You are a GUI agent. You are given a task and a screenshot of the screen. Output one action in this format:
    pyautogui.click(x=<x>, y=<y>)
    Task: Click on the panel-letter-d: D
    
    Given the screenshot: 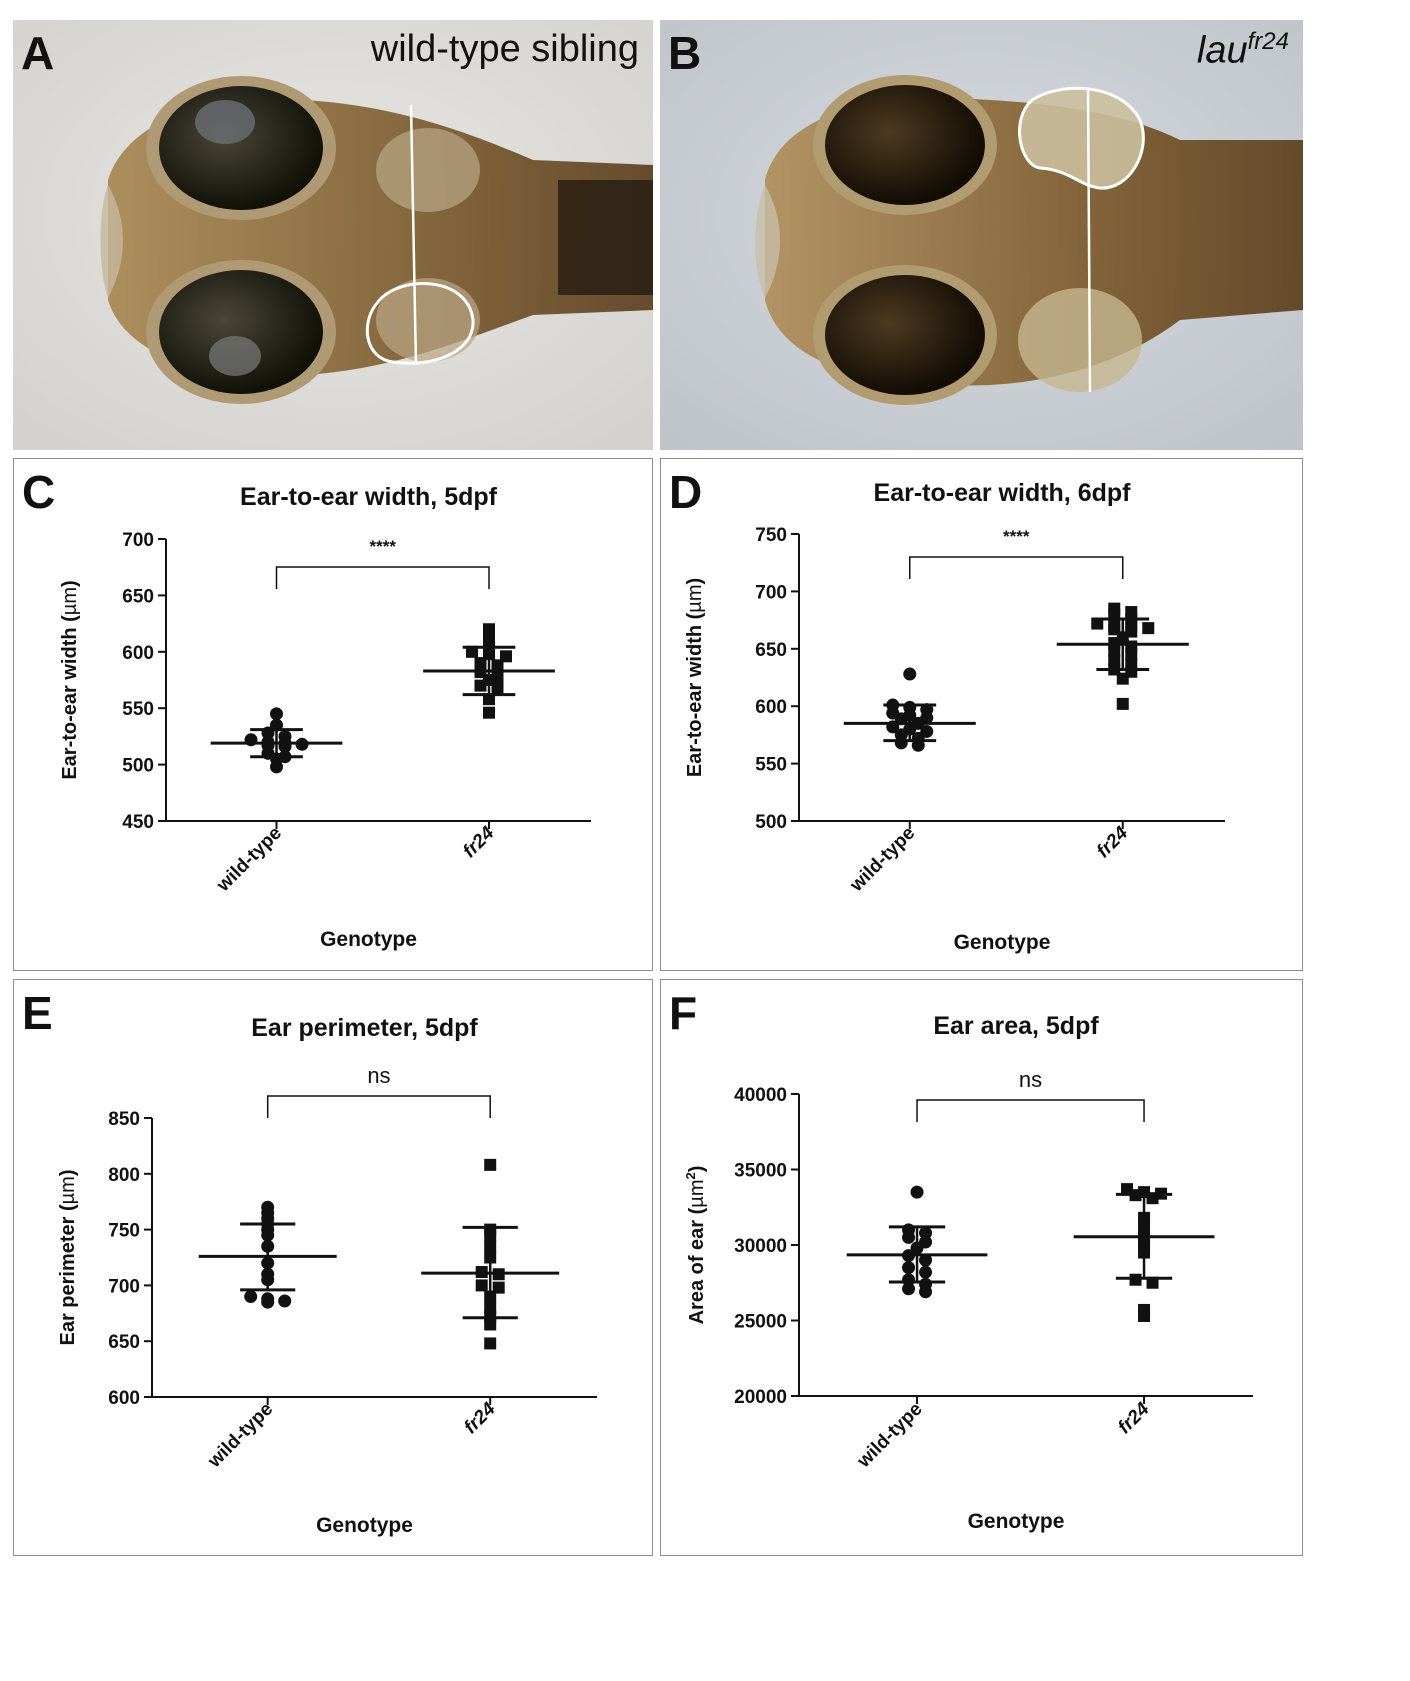 What is the action you would take?
    pyautogui.click(x=686, y=492)
    